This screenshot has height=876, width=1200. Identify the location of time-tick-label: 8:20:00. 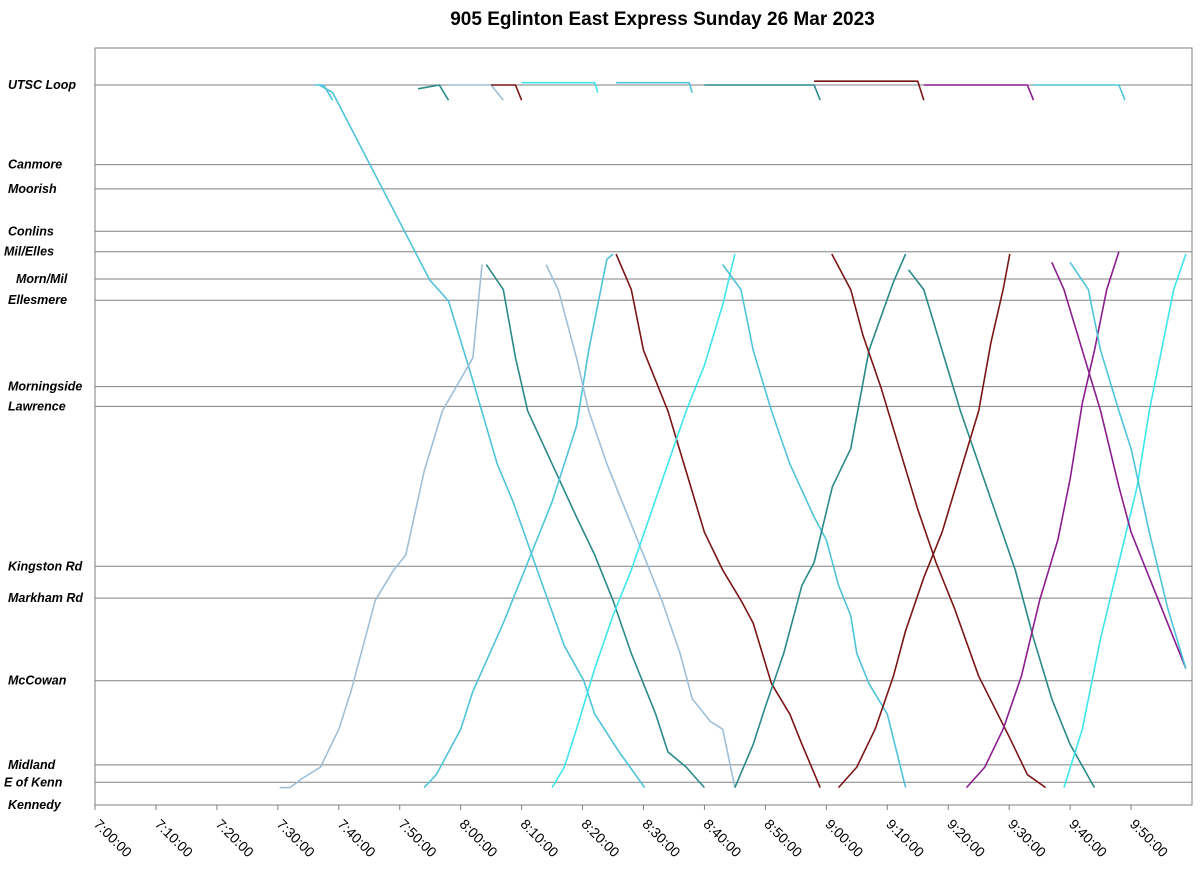
(600, 838).